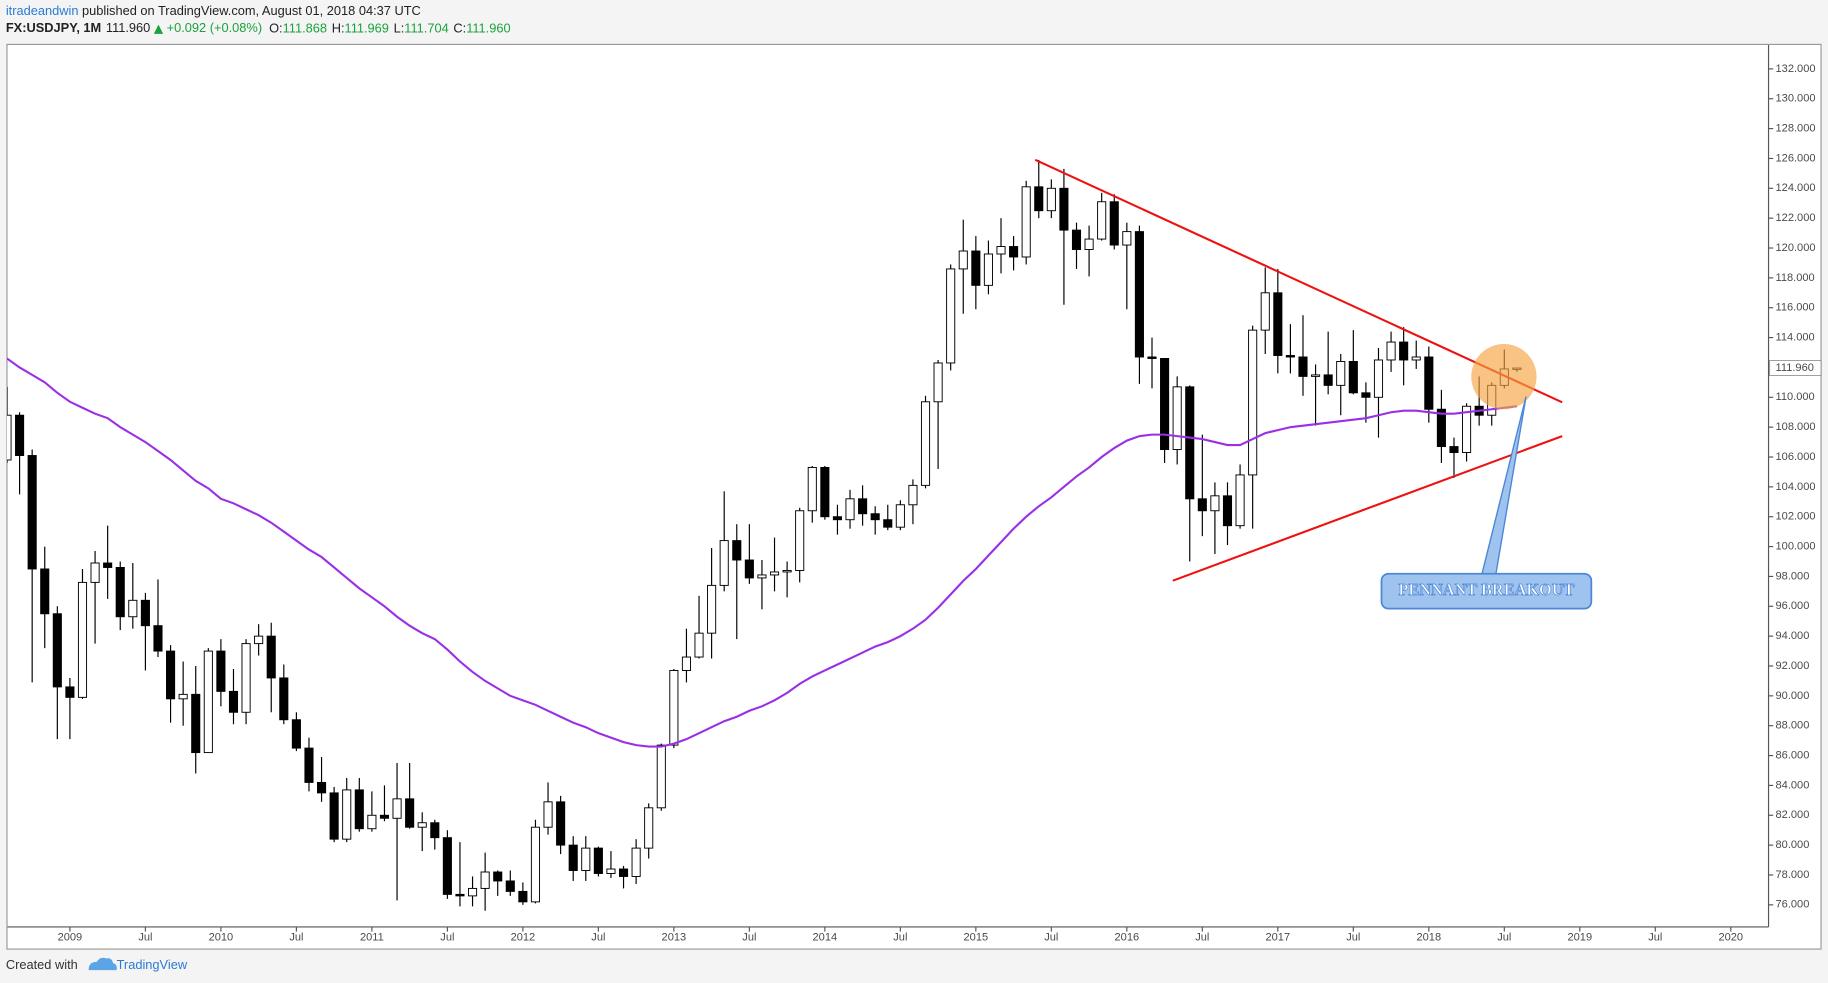 Image resolution: width=1828 pixels, height=983 pixels. I want to click on callout-box, so click(1486, 591).